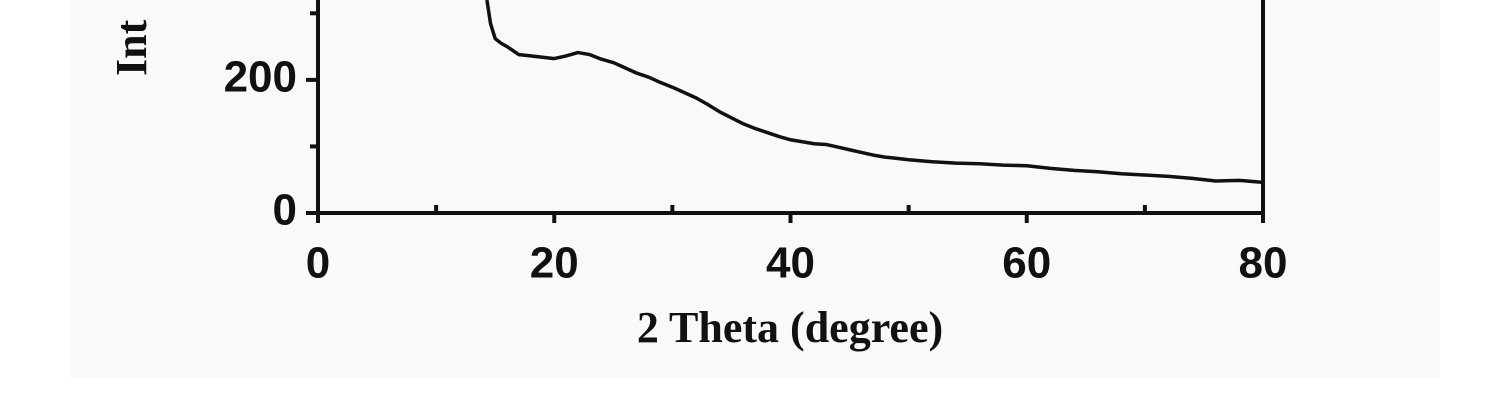  What do you see at coordinates (1263, 263) in the screenshot?
I see `x-tick-label: 80` at bounding box center [1263, 263].